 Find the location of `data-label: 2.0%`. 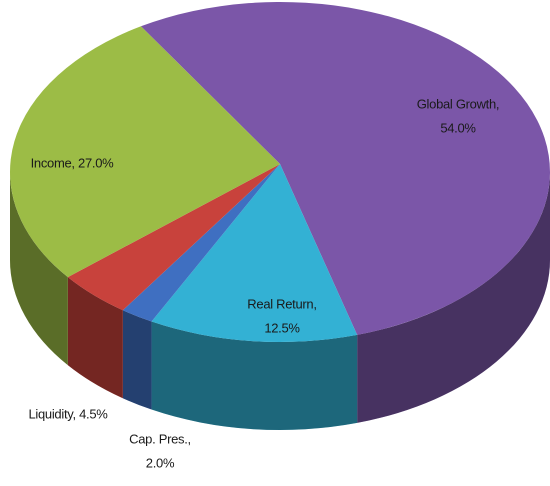

data-label: 2.0% is located at coordinates (160, 462).